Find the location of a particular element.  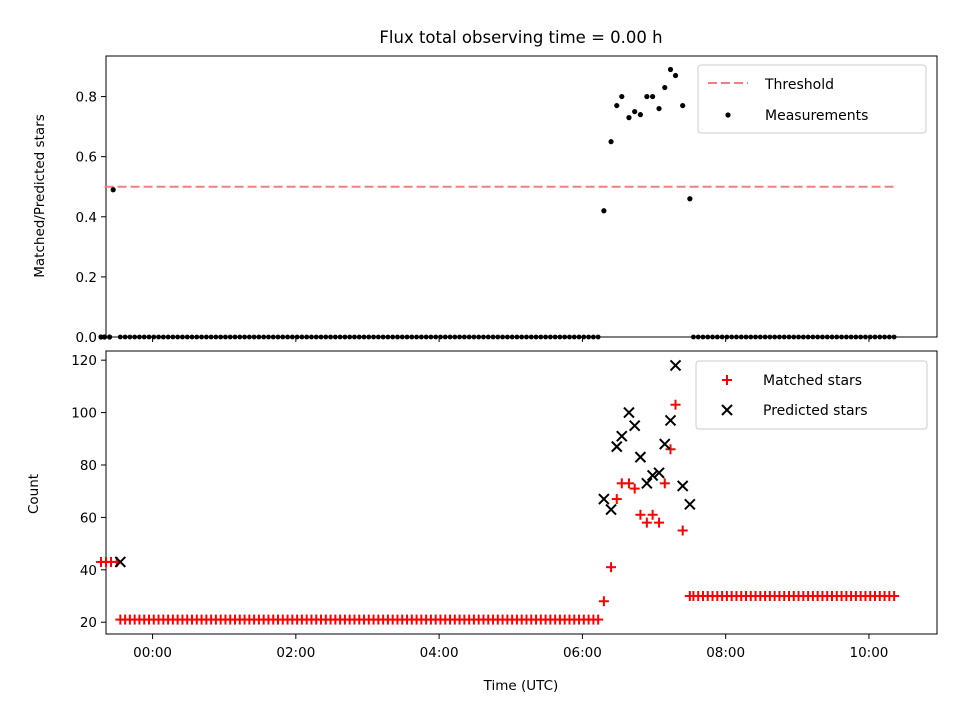

bottom-legend: Matched stars Predicted stars is located at coordinates (811, 395).